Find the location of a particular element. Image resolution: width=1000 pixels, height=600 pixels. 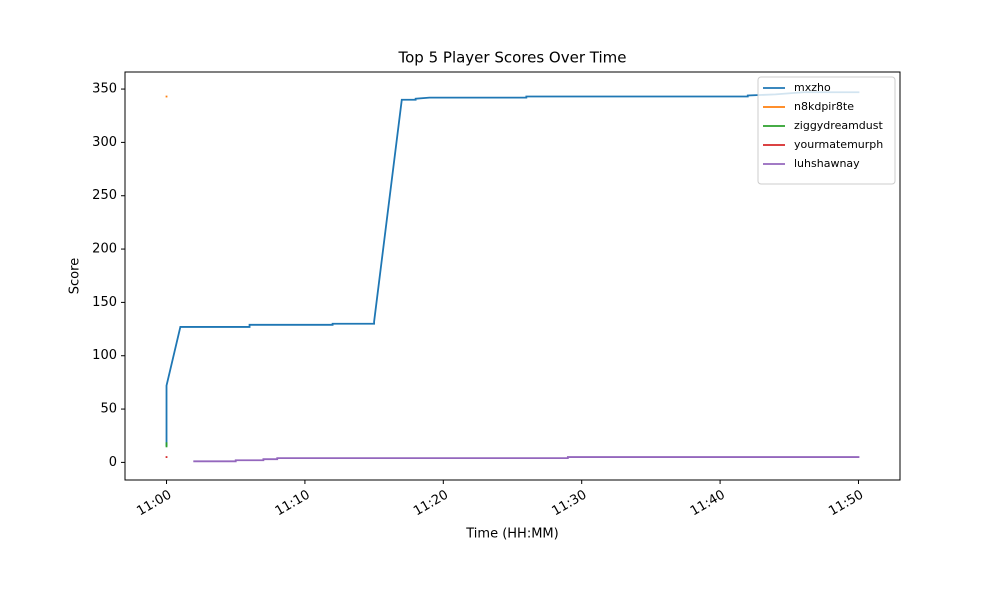

y-tick-label: 200 is located at coordinates (104, 249).